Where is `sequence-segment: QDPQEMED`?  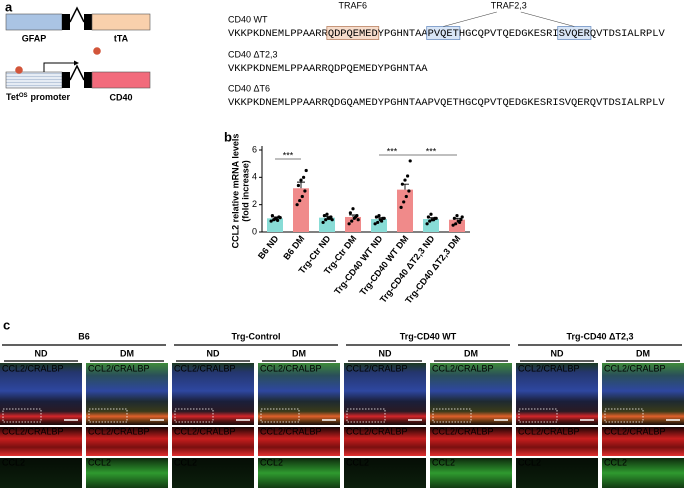 sequence-segment: QDPQEMED is located at coordinates (353, 34).